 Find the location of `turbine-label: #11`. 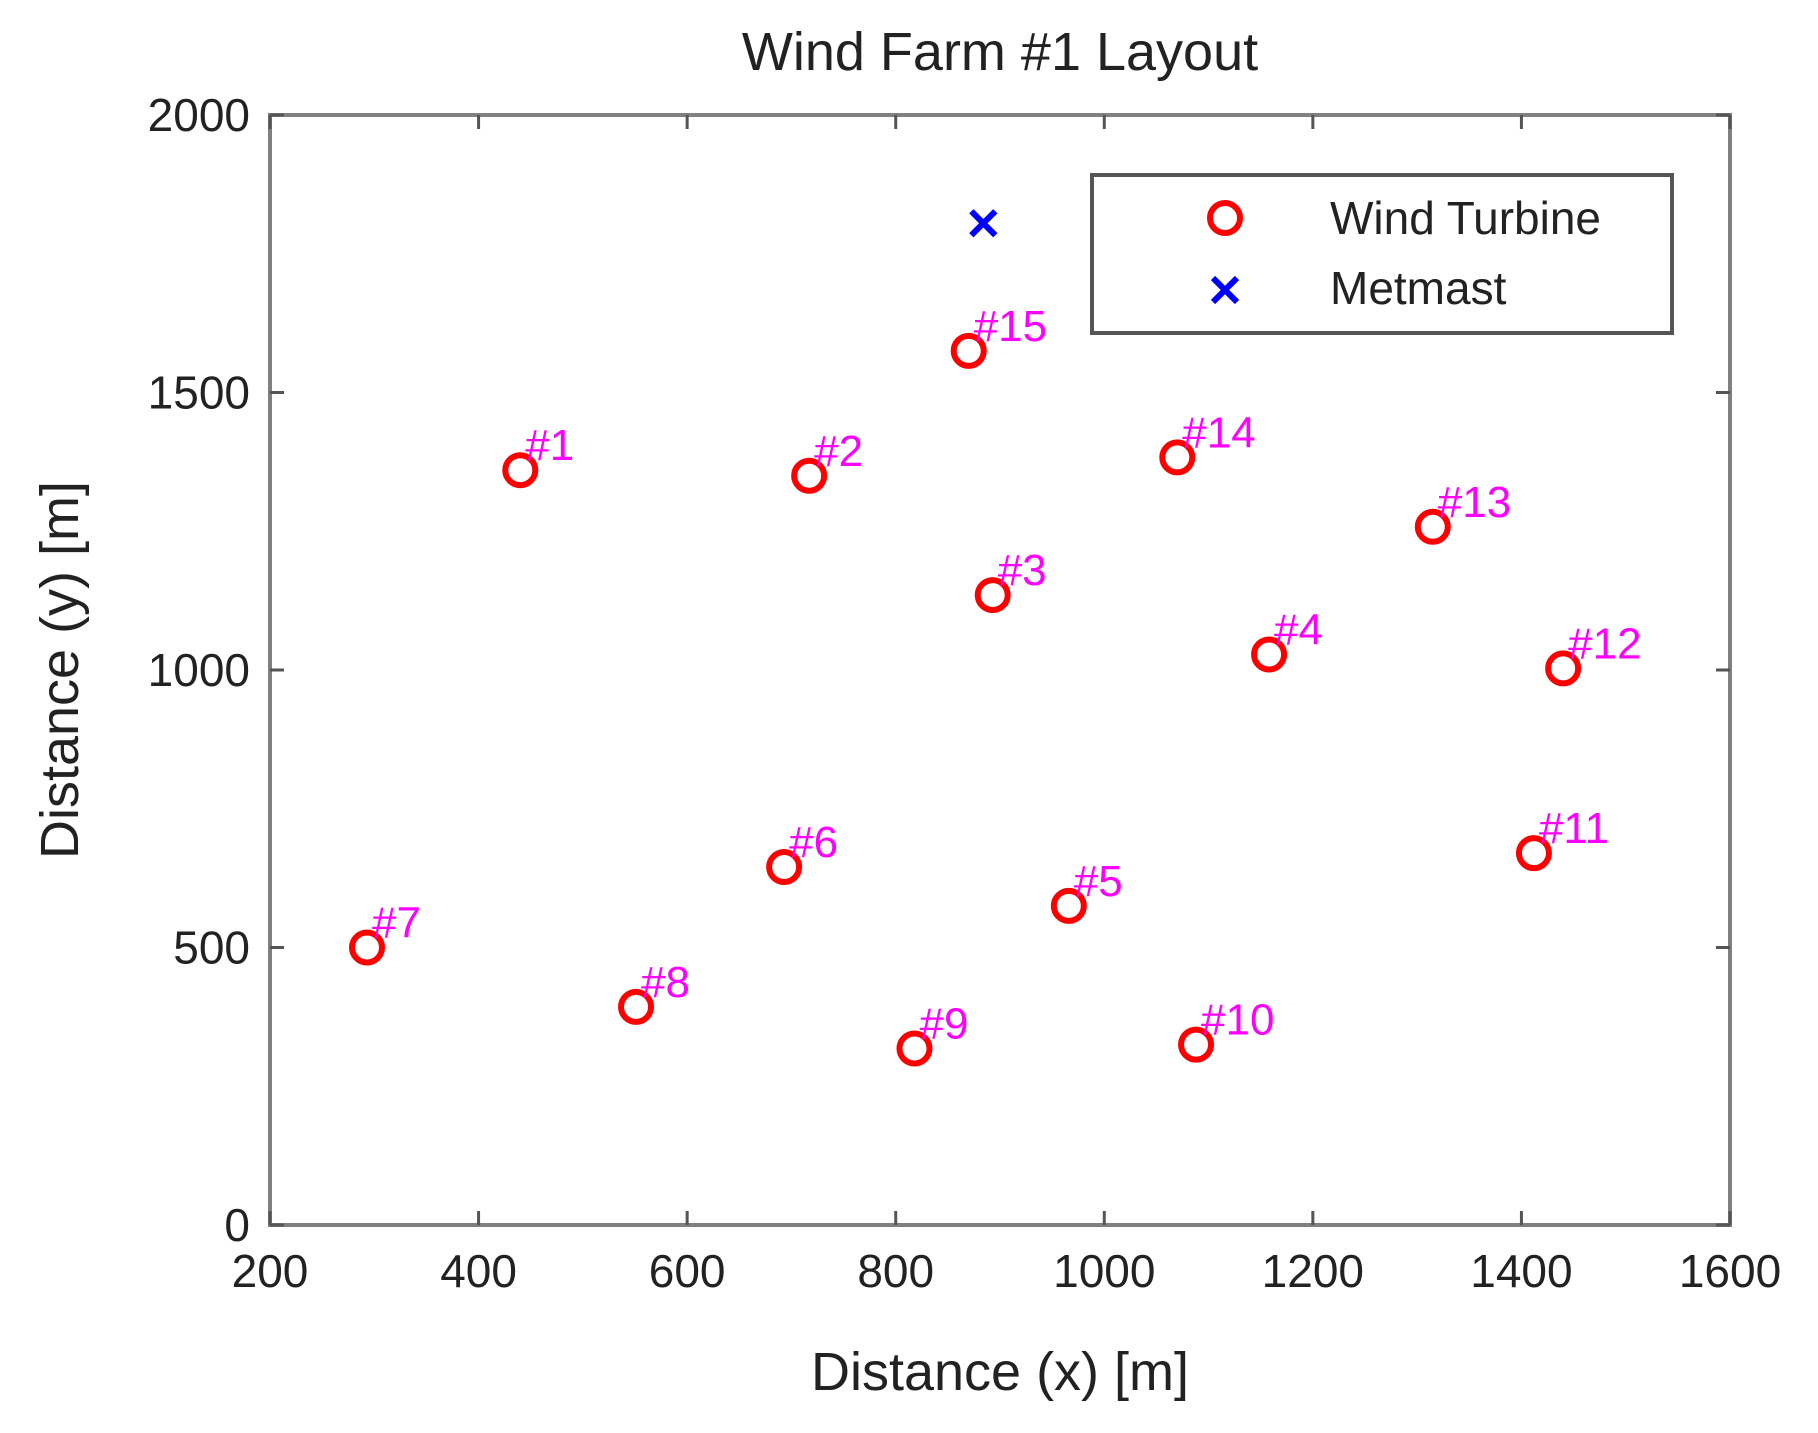

turbine-label: #11 is located at coordinates (1574, 828).